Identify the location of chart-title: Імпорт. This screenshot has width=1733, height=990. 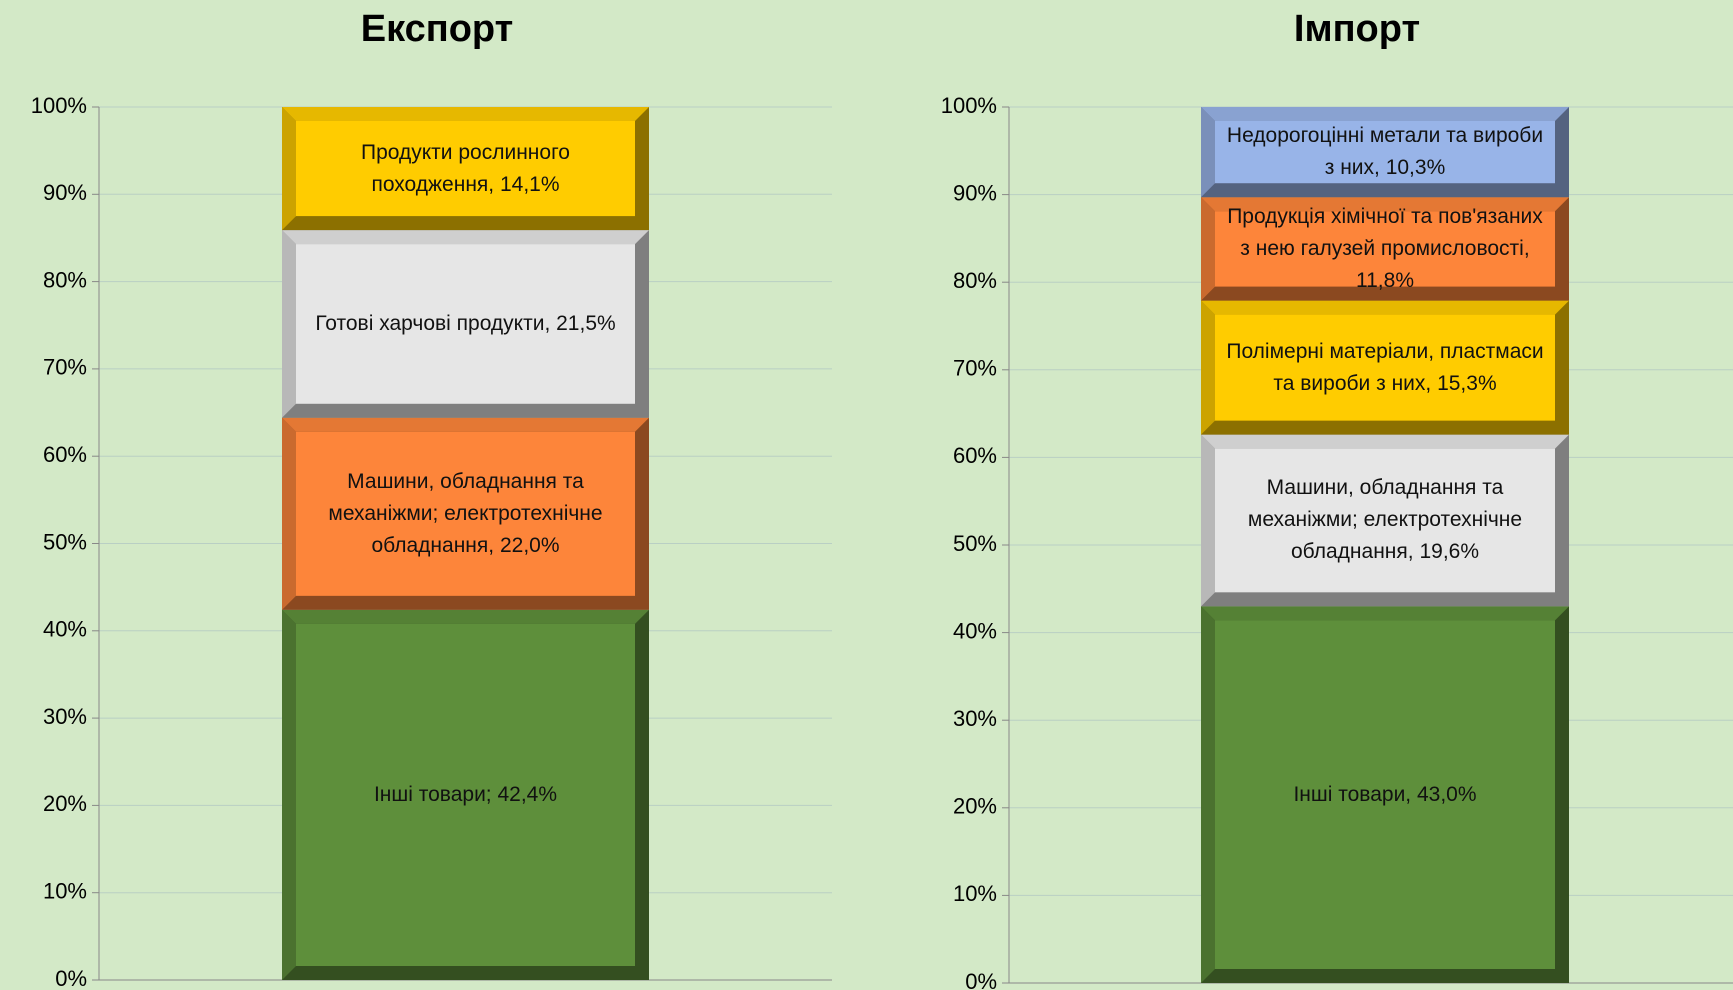
(1357, 29).